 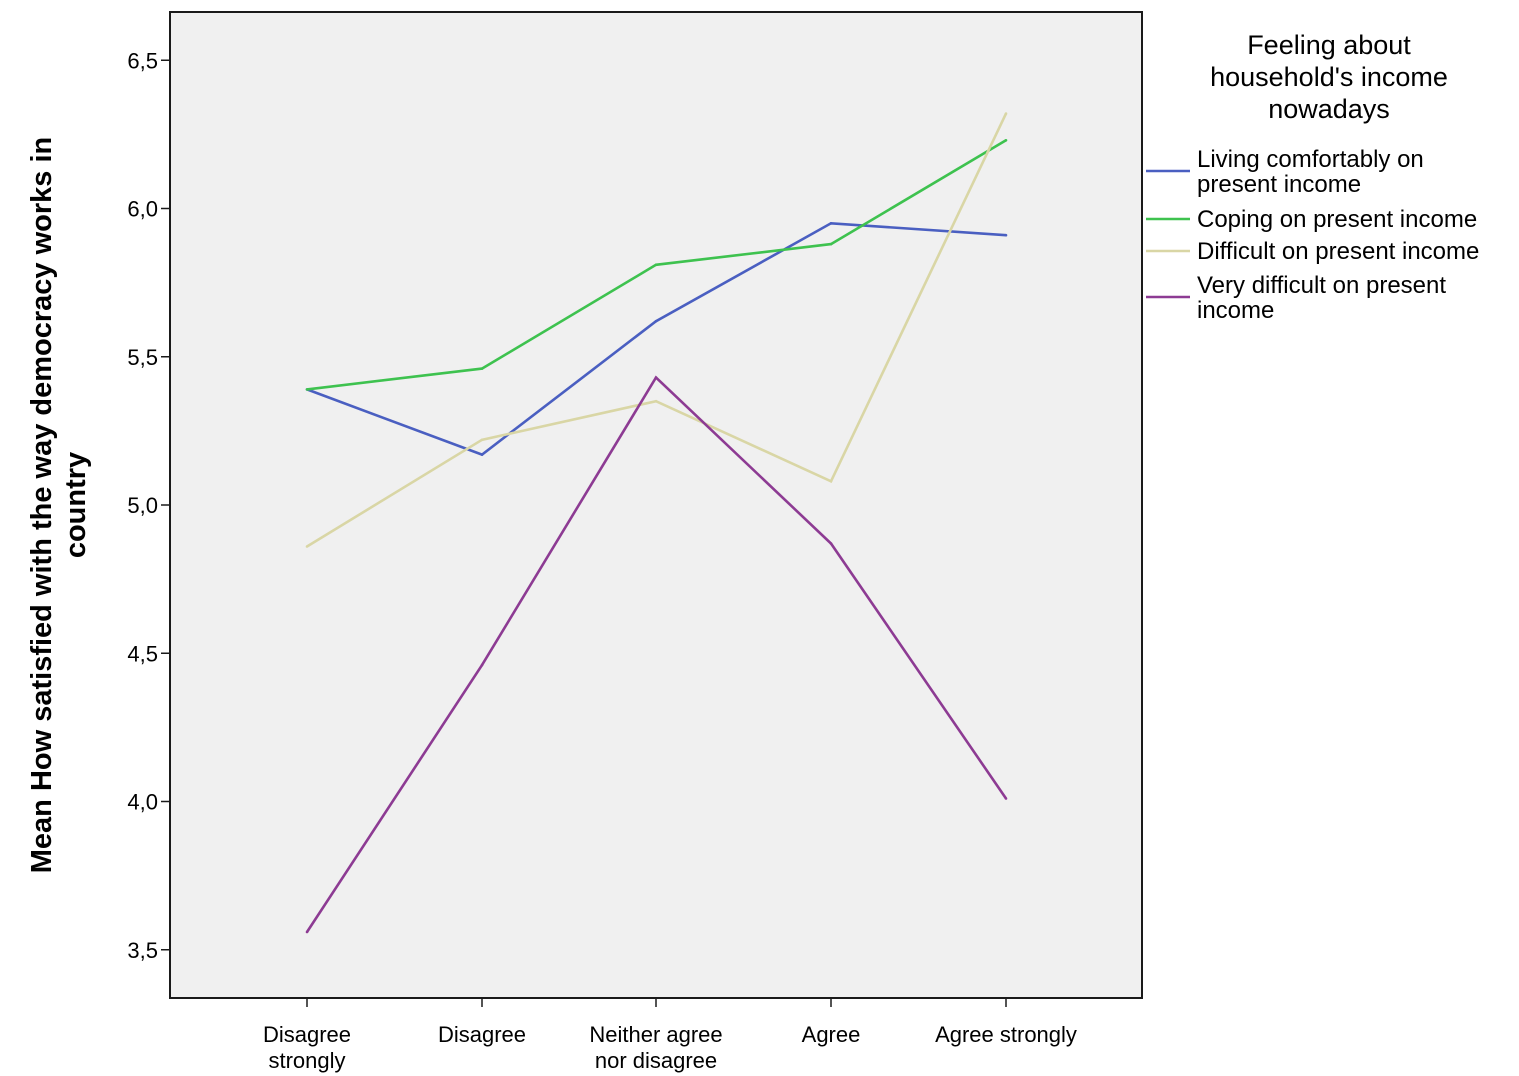 What do you see at coordinates (142, 653) in the screenshot?
I see `y-tick-label: 4,5` at bounding box center [142, 653].